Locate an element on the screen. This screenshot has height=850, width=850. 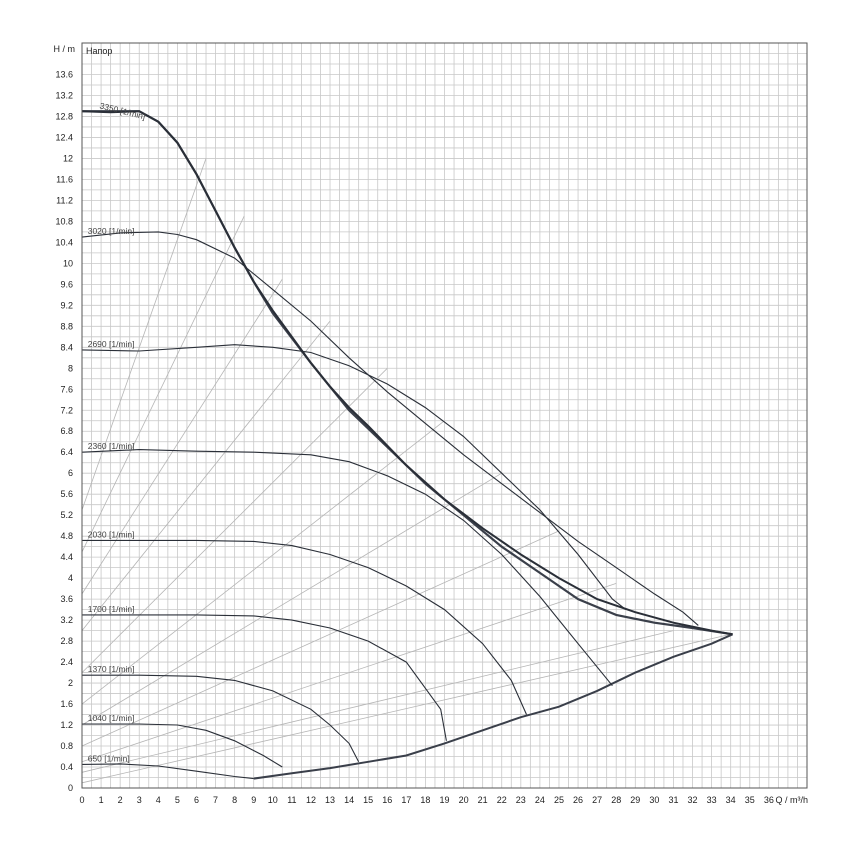
x-tick-label: 4 is located at coordinates (158, 800).